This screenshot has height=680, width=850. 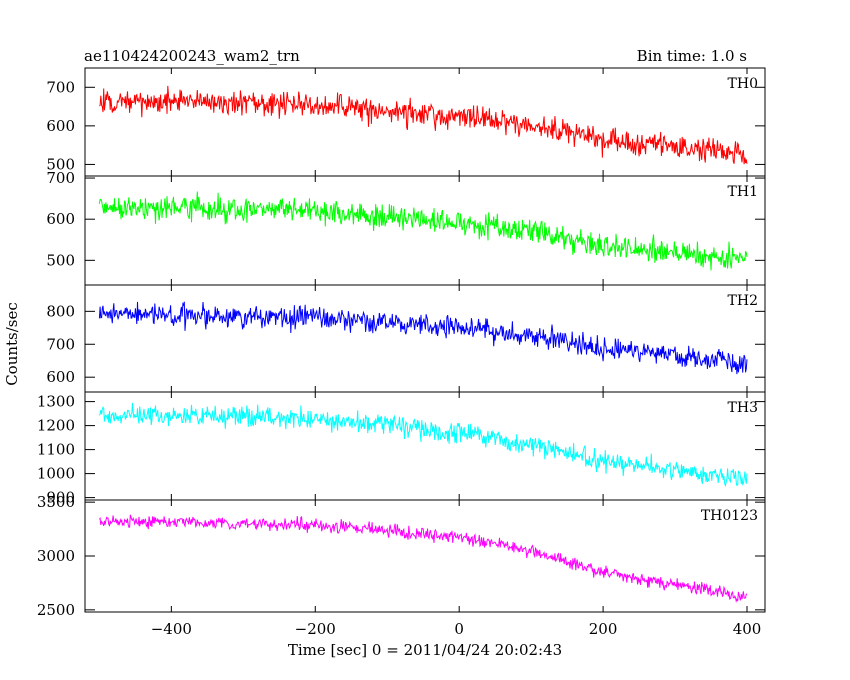 I want to click on panel-label-th1: TH1, so click(x=743, y=192).